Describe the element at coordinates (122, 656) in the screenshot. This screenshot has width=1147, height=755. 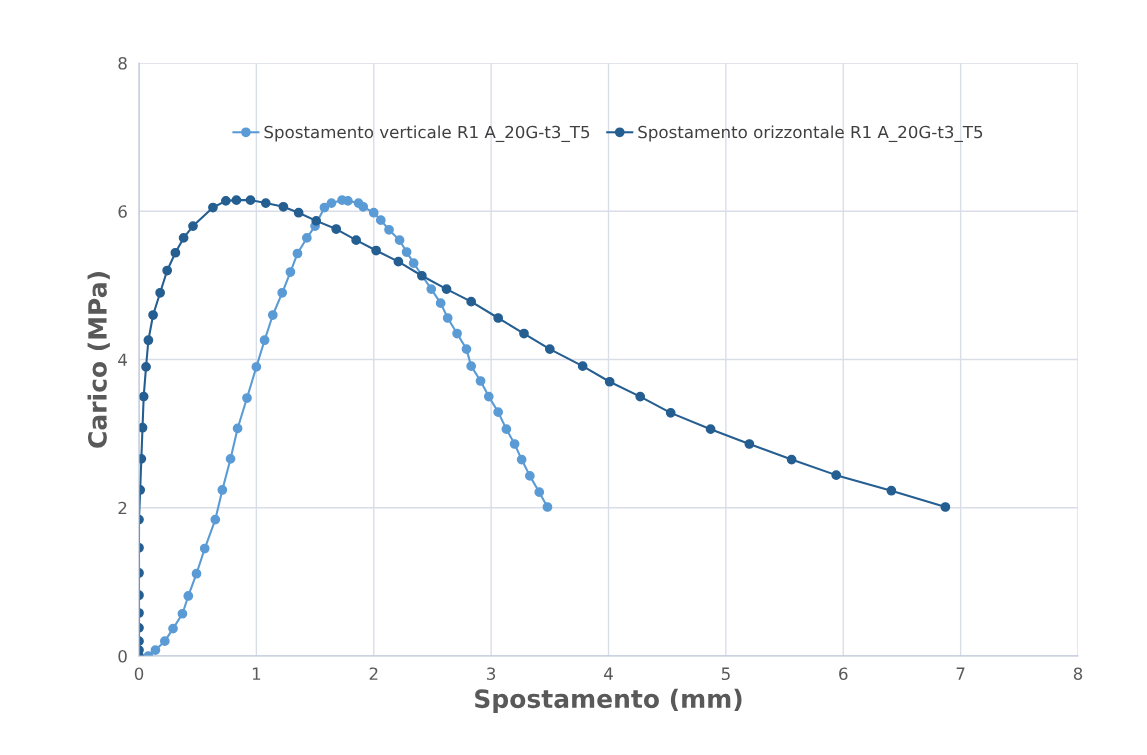
I see `y-tick-label: 0` at that location.